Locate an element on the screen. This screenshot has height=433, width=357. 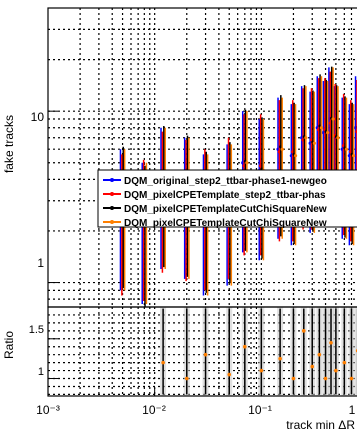
xtick-label-1e-1: 10⁻¹ is located at coordinates (260, 410).